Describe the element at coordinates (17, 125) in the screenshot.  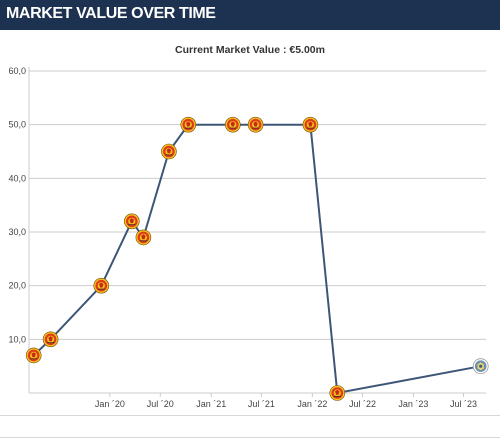
I see `y-tick-label: 50,0` at that location.